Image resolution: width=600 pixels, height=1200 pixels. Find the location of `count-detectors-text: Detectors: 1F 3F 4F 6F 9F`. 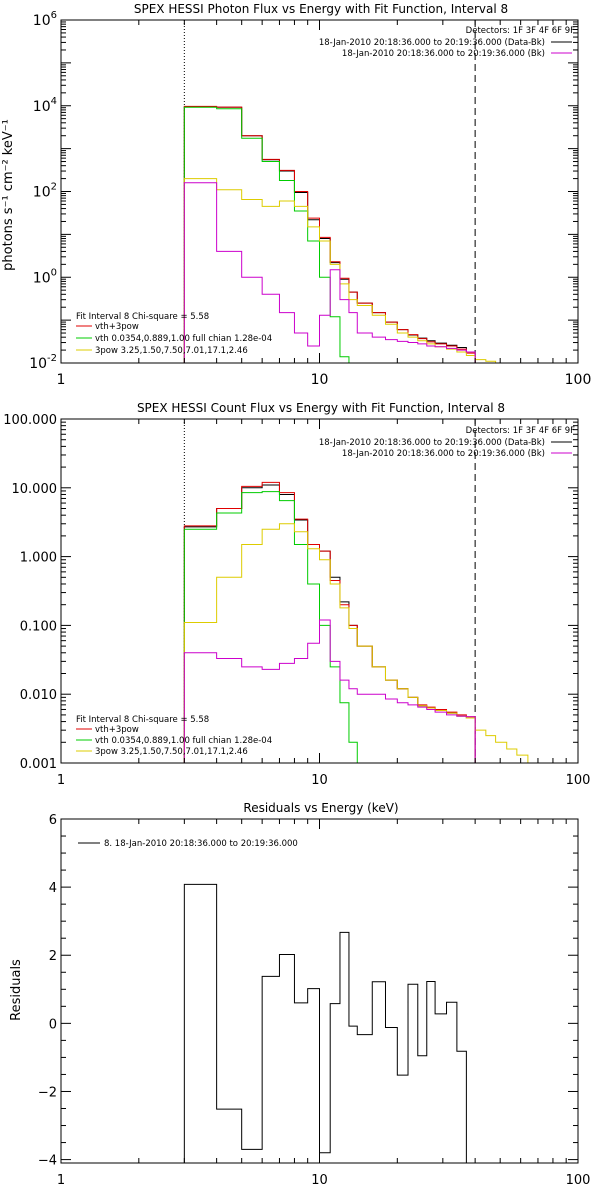

count-detectors-text: Detectors: 1F 3F 4F 6F 9F is located at coordinates (520, 431).